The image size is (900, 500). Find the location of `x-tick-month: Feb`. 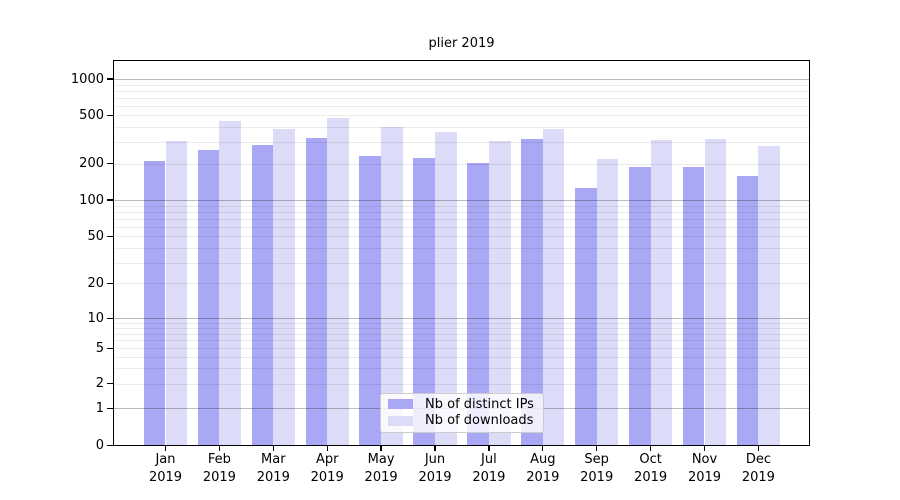

x-tick-month: Feb is located at coordinates (219, 459).